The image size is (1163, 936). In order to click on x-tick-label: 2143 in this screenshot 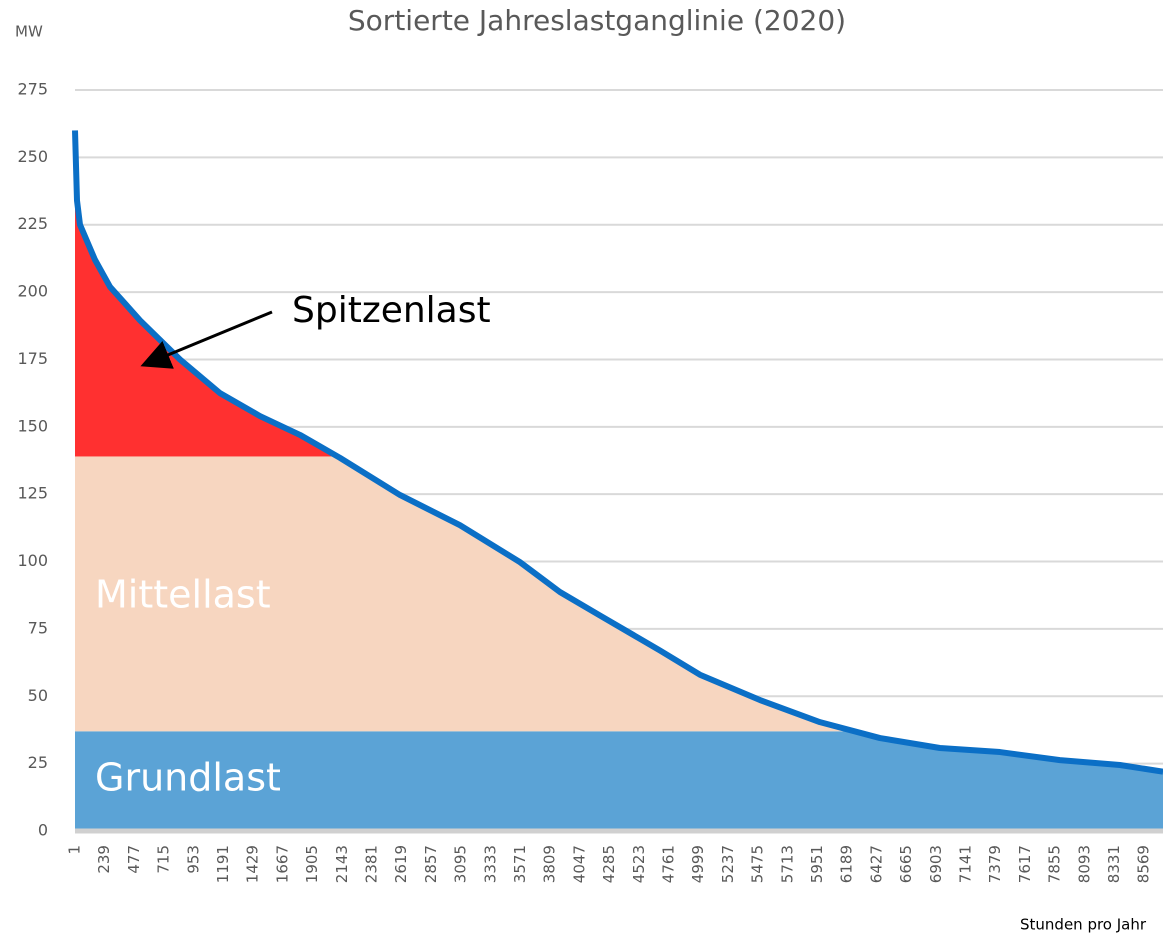, I will do `click(342, 864)`.